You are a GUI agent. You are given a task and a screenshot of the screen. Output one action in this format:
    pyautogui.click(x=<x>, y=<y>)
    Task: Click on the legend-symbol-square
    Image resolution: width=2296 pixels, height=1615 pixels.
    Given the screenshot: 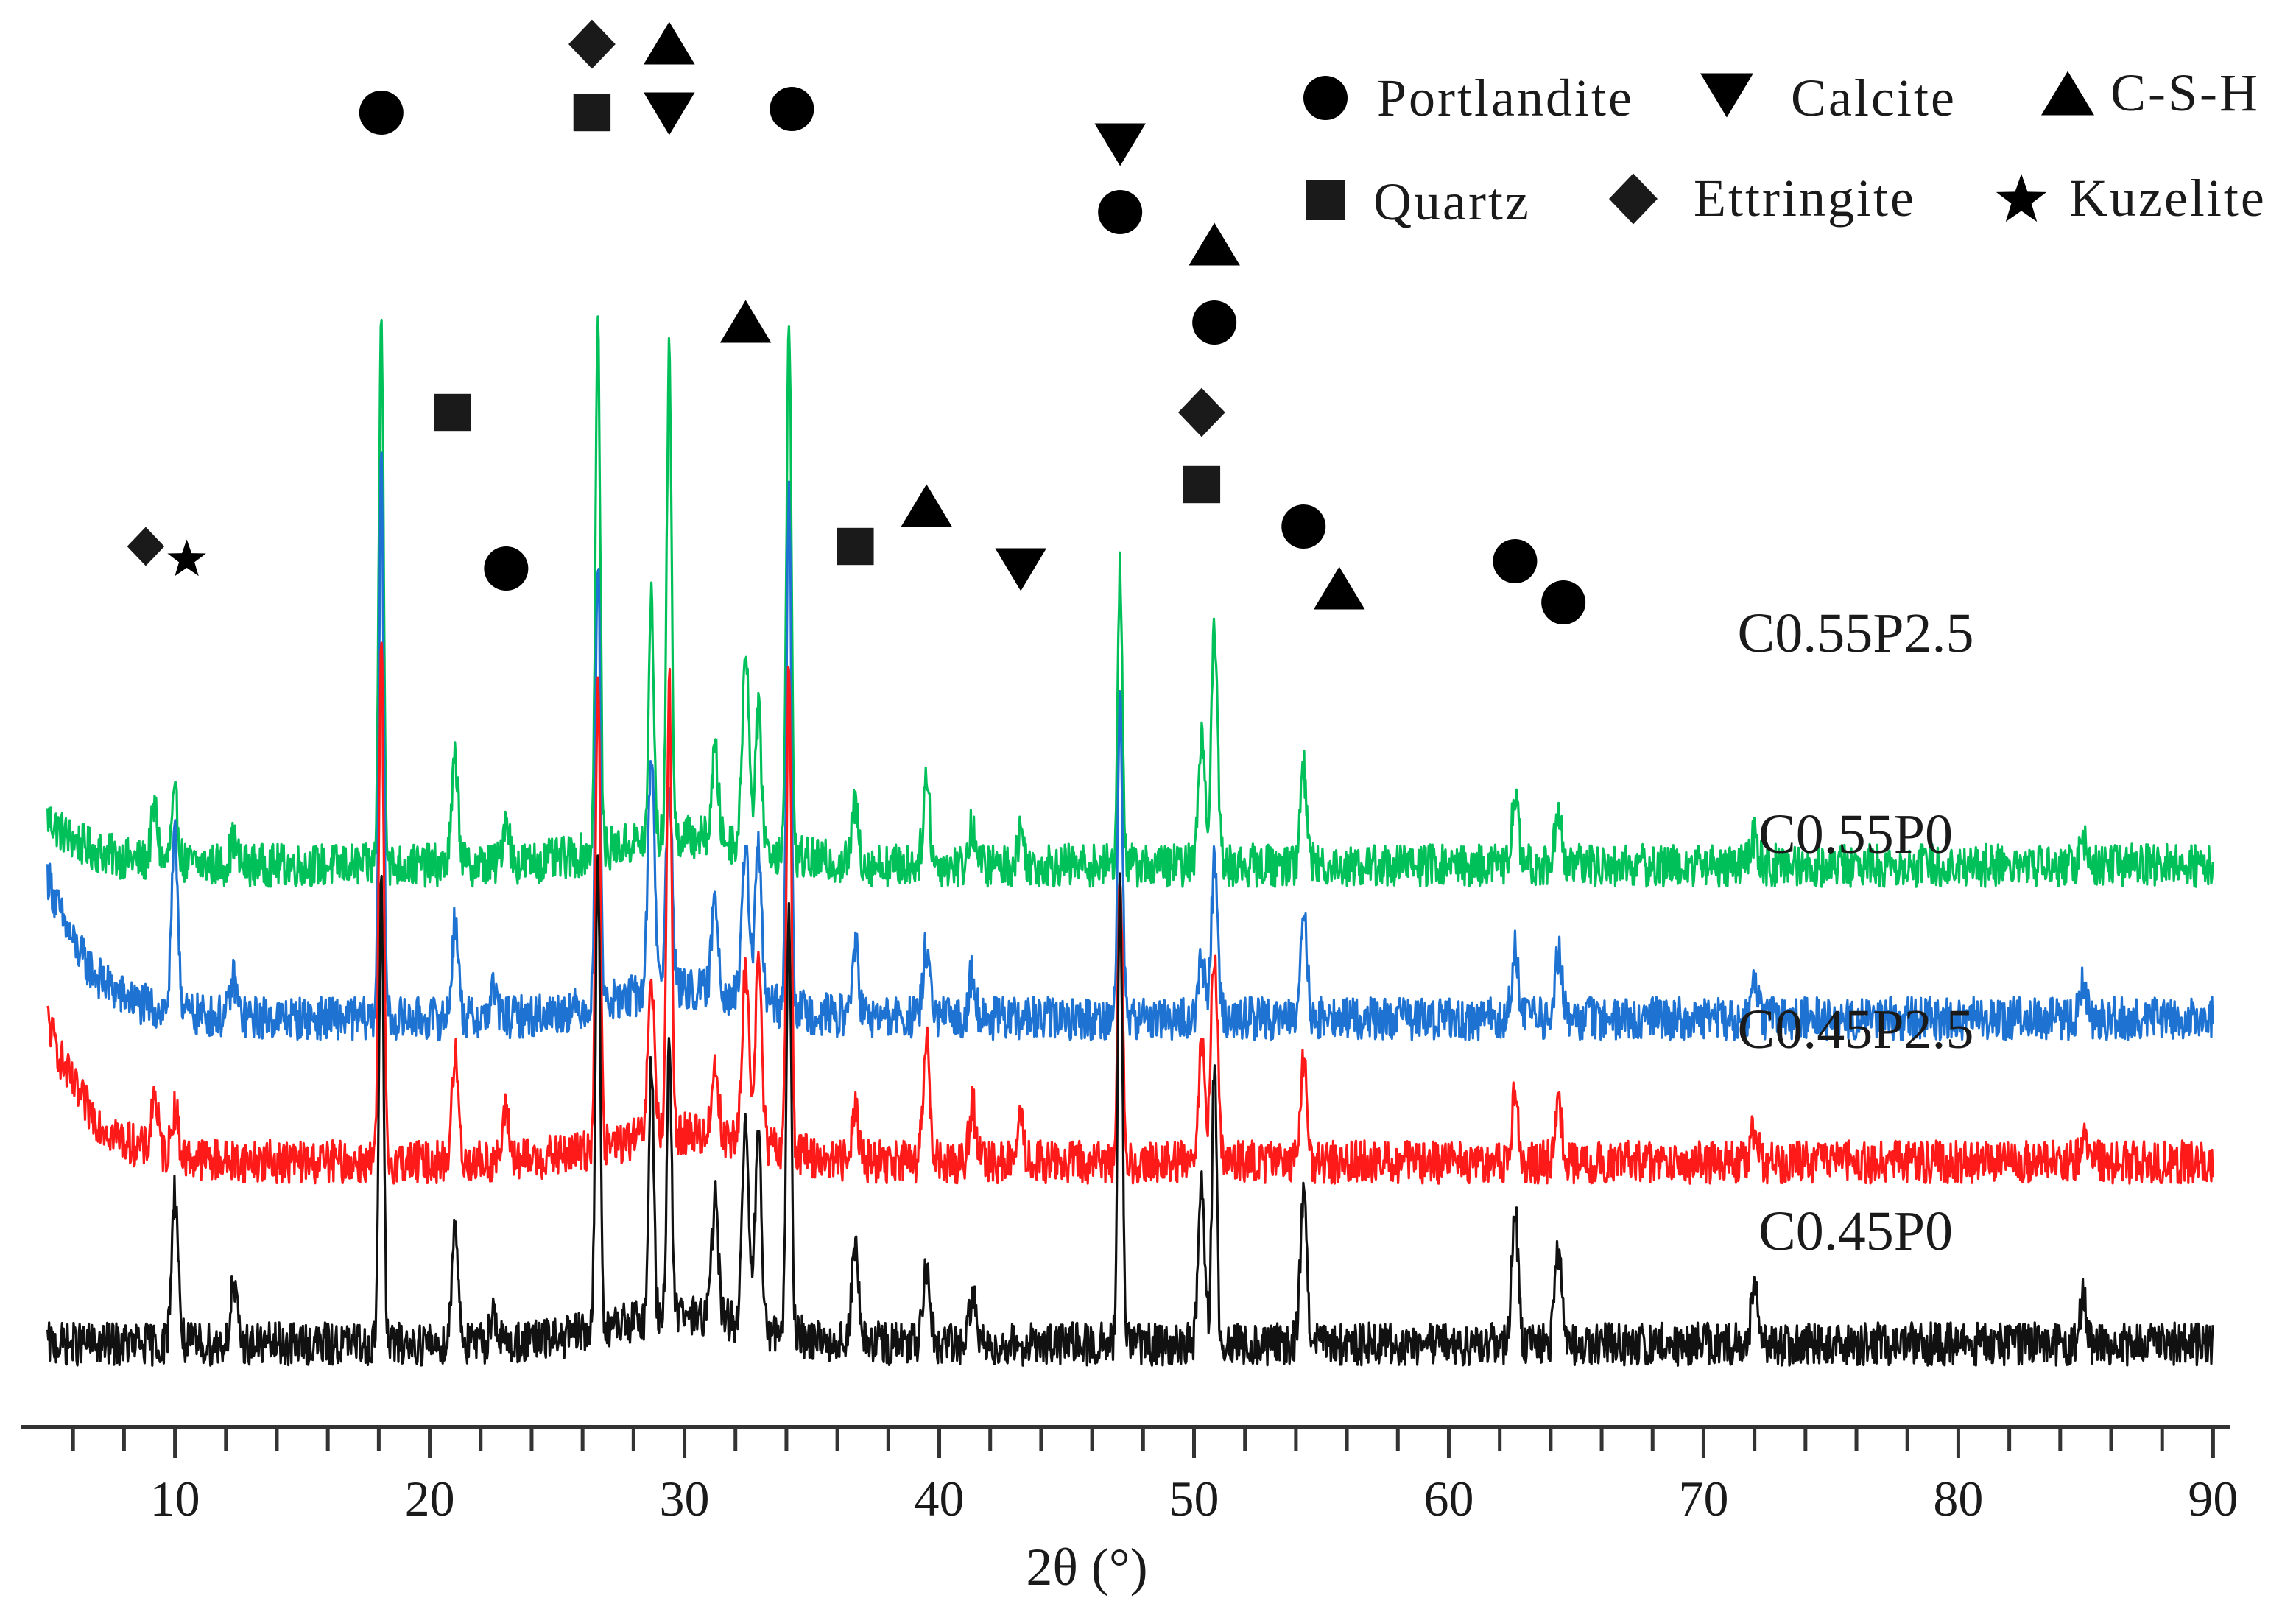 What is the action you would take?
    pyautogui.click(x=1325, y=200)
    